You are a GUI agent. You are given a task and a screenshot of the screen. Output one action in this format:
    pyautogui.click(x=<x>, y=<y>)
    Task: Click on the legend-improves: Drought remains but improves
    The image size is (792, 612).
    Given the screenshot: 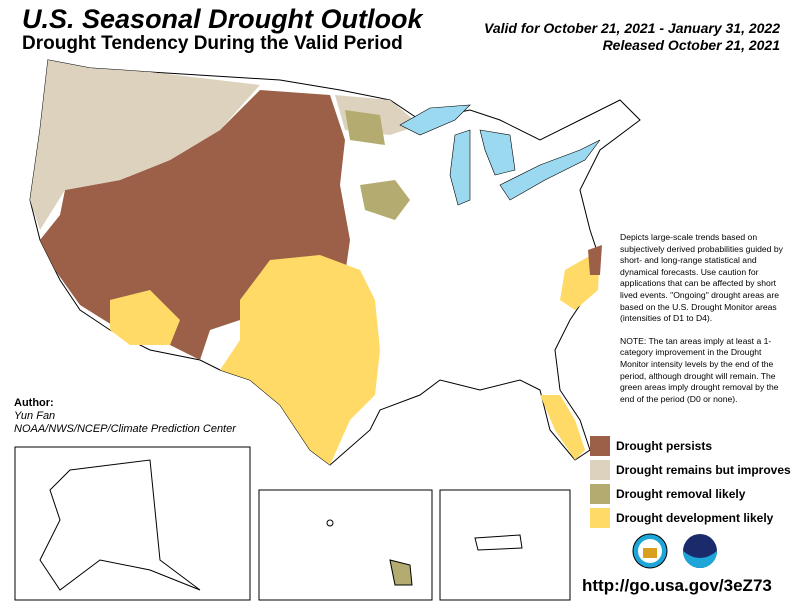 What is the action you would take?
    pyautogui.click(x=690, y=470)
    